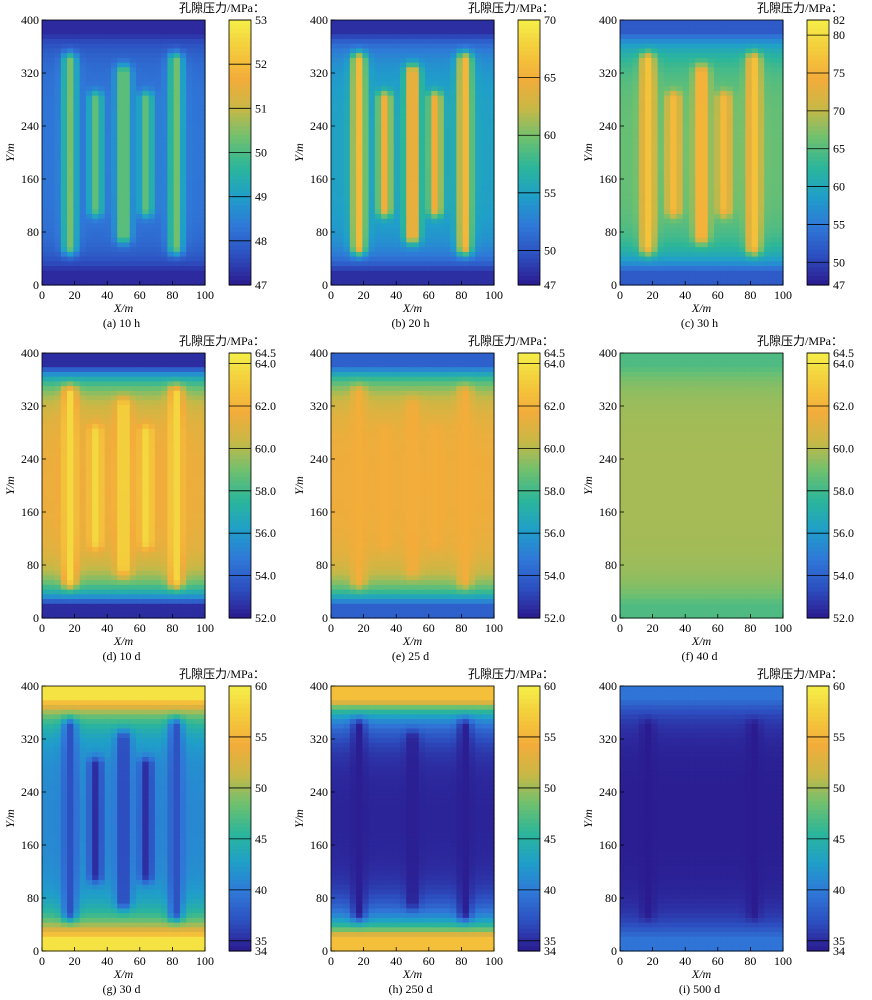  What do you see at coordinates (529, 23) in the screenshot?
I see `colorbar-segment` at bounding box center [529, 23].